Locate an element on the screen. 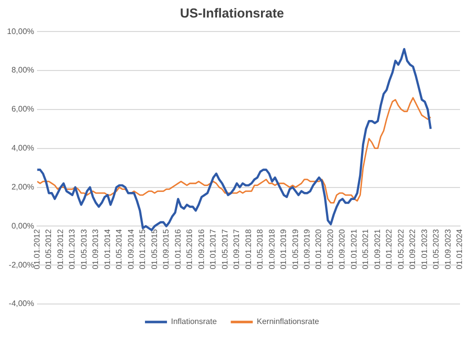 Image resolution: width=474 pixels, height=338 pixels. x-tick-label: 01.05.2022 is located at coordinates (401, 249).